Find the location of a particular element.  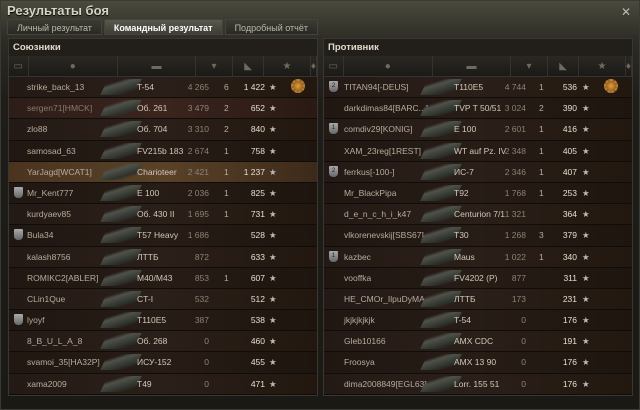

tank-name: Об. 261 is located at coordinates (152, 108).